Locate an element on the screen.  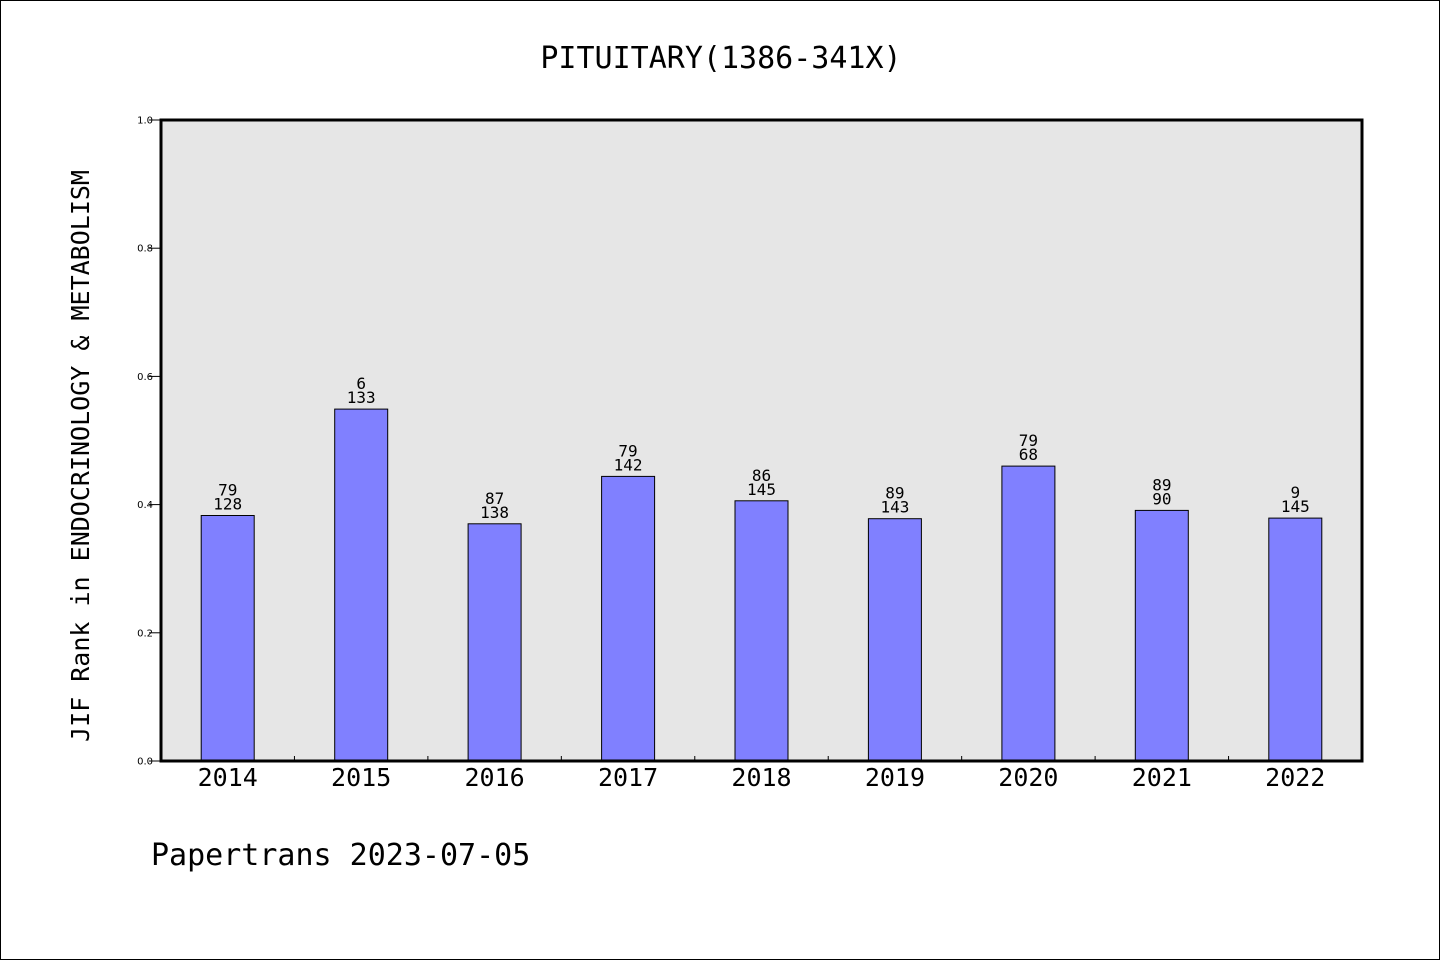
x-tick-label-2022: 2022 is located at coordinates (1295, 777).